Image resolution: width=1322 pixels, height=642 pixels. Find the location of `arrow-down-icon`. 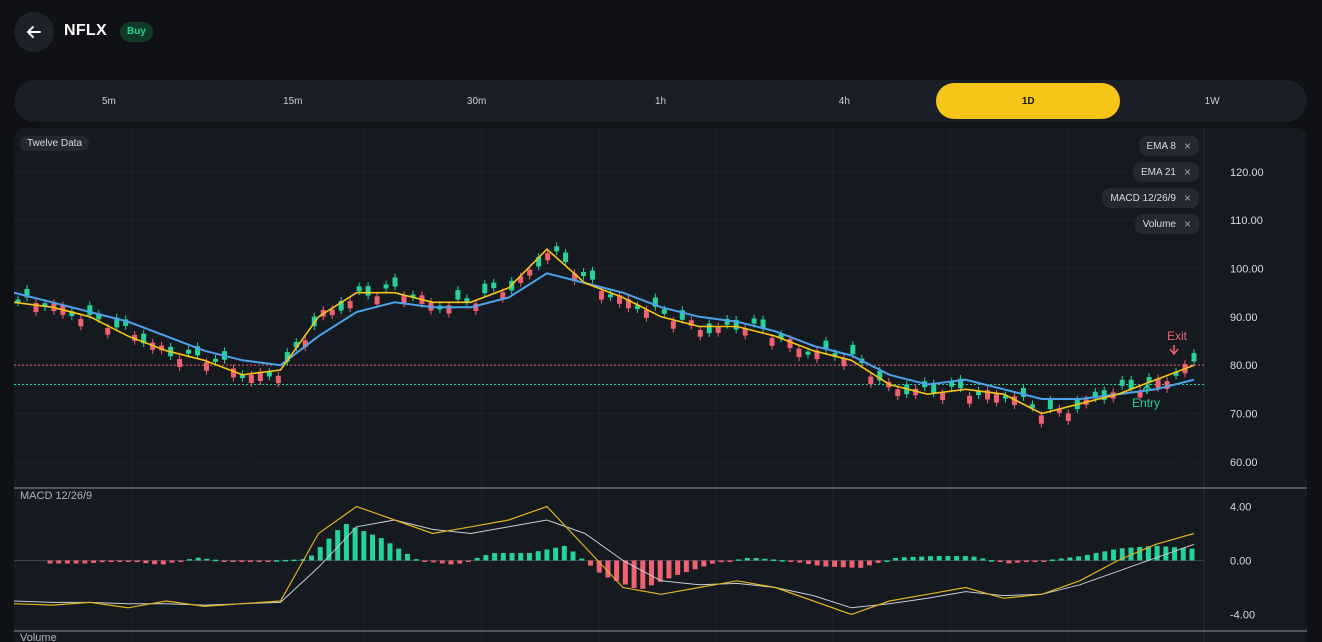

arrow-down-icon is located at coordinates (1174, 350).